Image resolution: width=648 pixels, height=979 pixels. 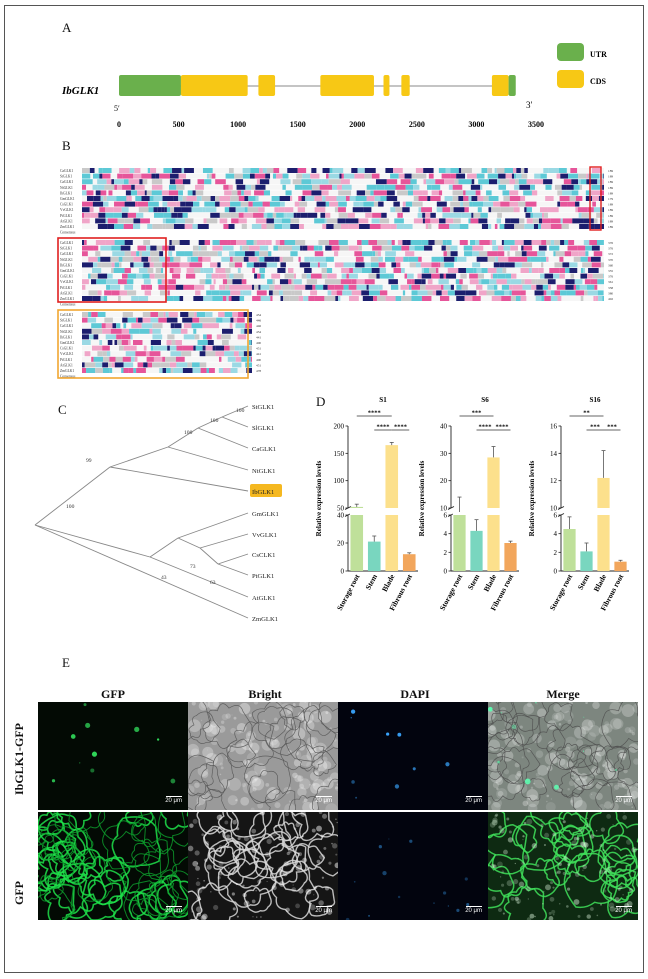 What do you see at coordinates (263, 407) in the screenshot?
I see `tree-taxon-label: StGLK1` at bounding box center [263, 407].